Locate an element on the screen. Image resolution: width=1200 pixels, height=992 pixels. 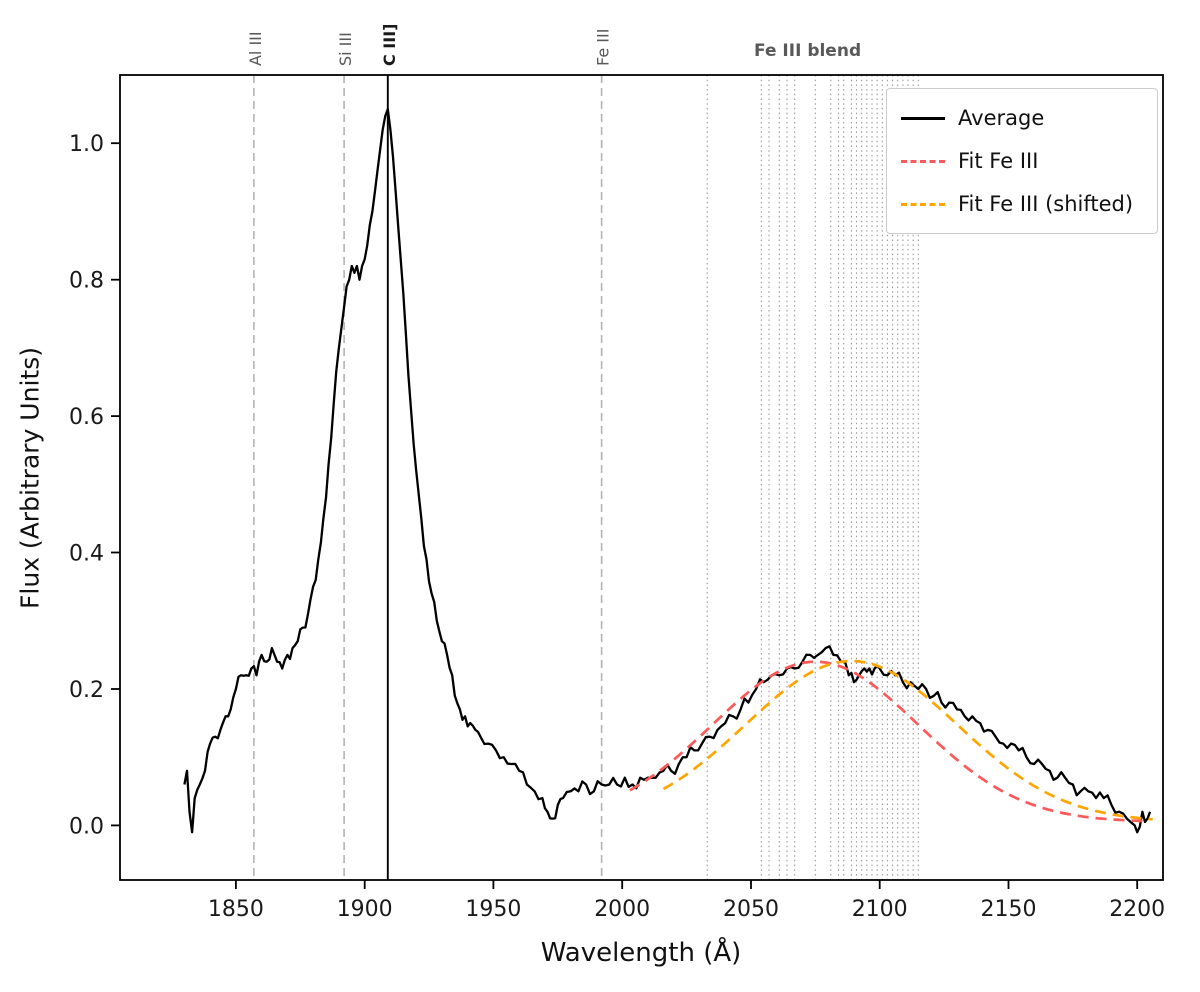
legend-label: Fit Fe III (shifted) is located at coordinates (1046, 204).